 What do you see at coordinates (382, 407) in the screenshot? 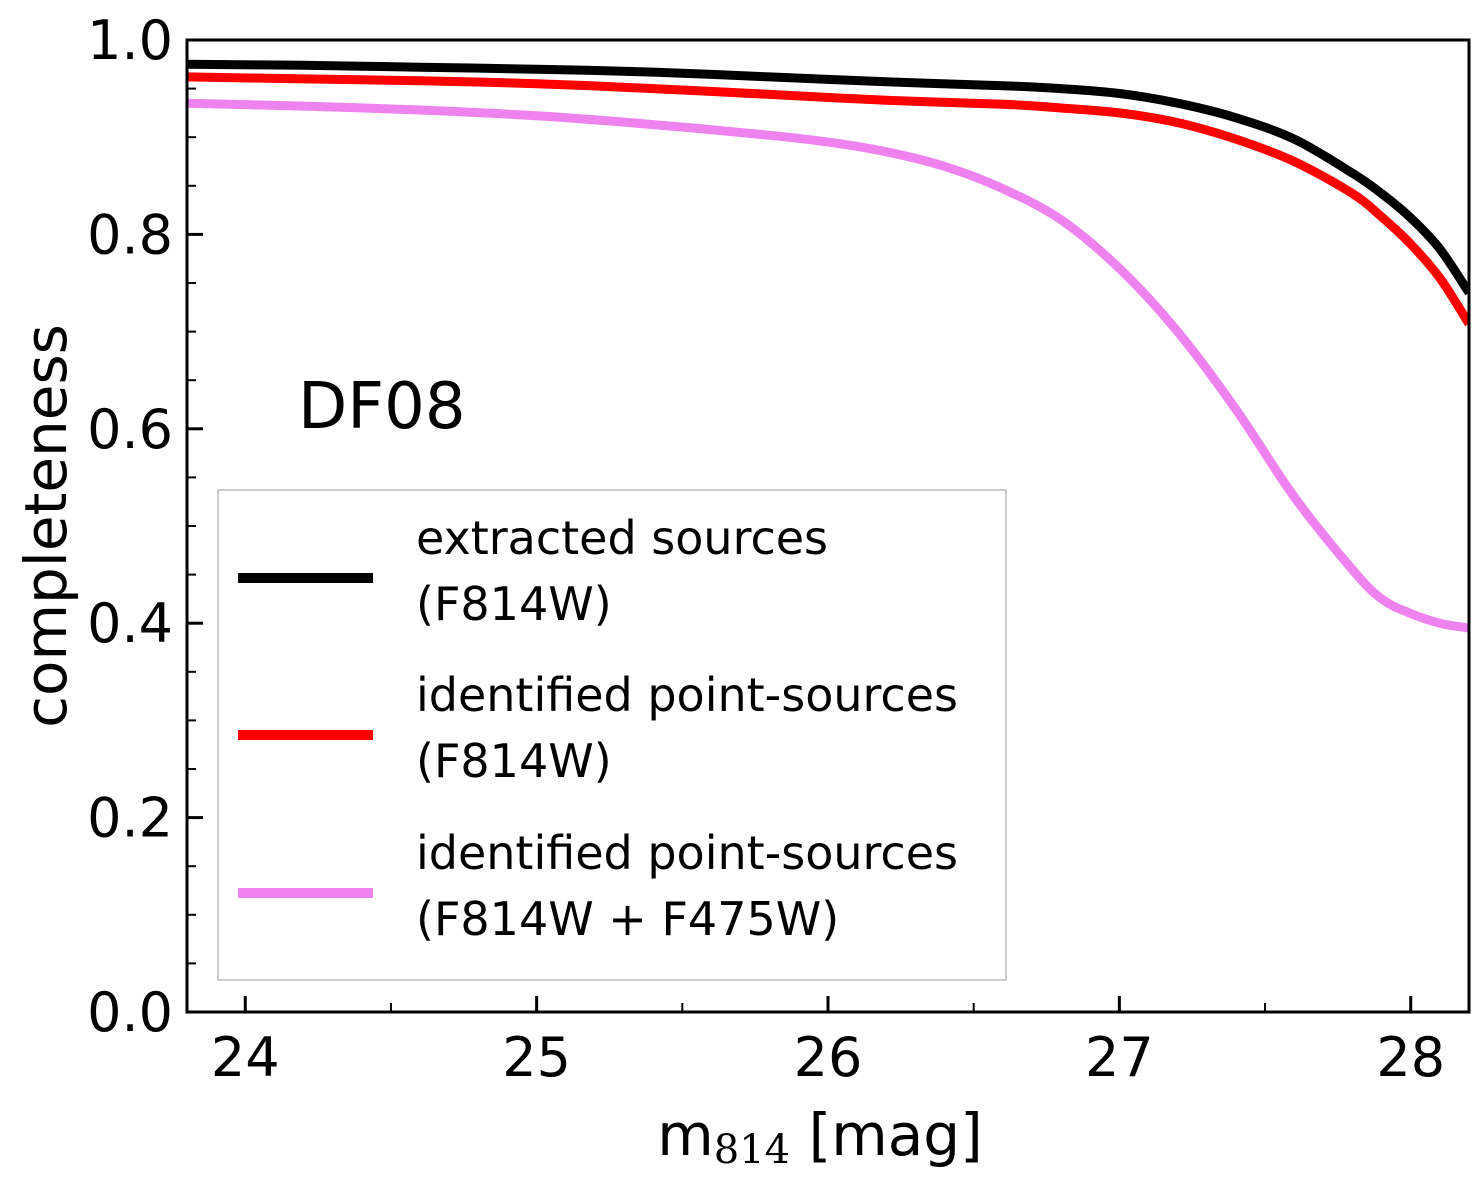
I see `annotation-label: DF08` at bounding box center [382, 407].